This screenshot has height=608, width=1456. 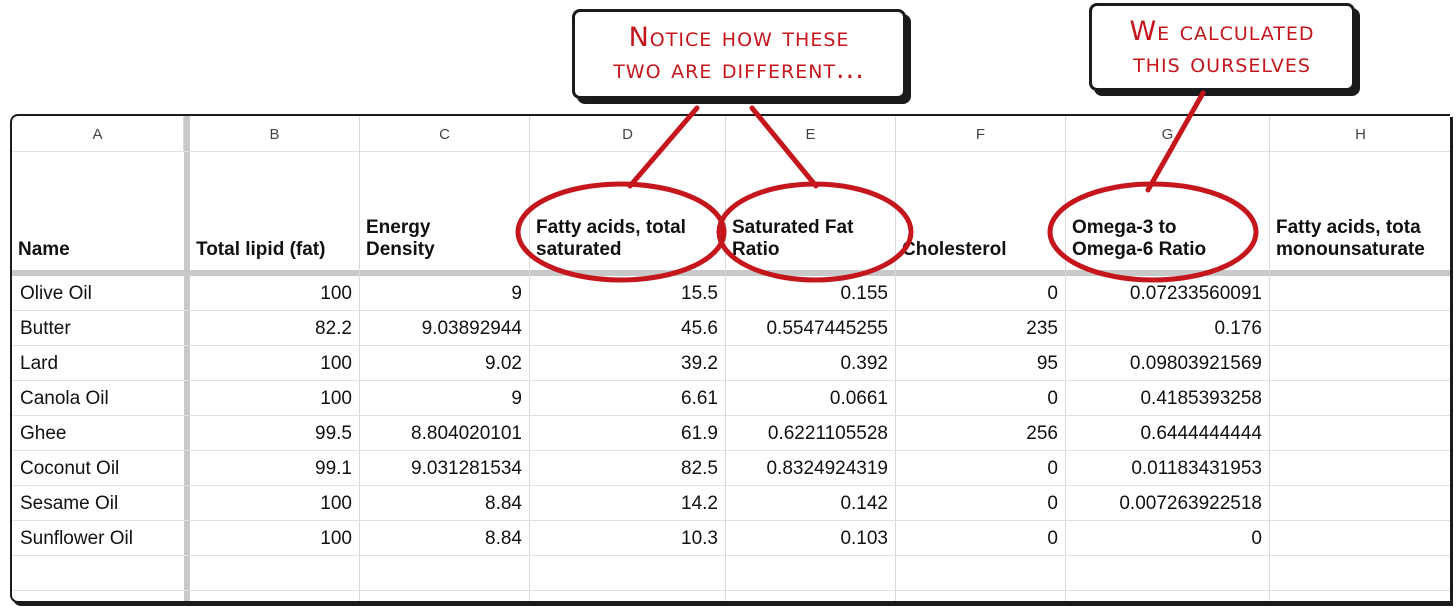 What do you see at coordinates (699, 328) in the screenshot?
I see `table-cell: 45.6` at bounding box center [699, 328].